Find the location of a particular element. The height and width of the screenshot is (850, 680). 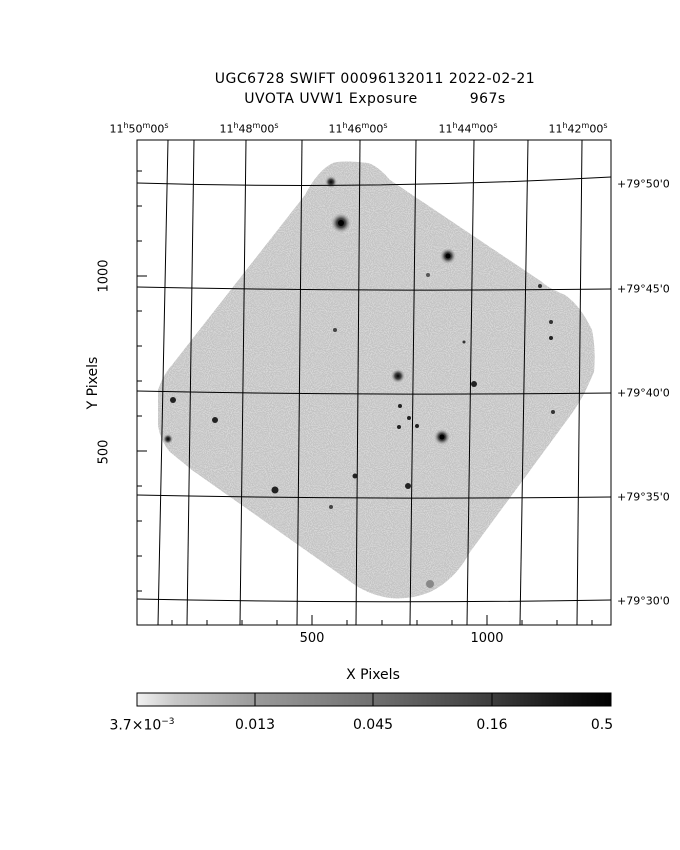

dec-tick: +79°40'0 is located at coordinates (643, 393).